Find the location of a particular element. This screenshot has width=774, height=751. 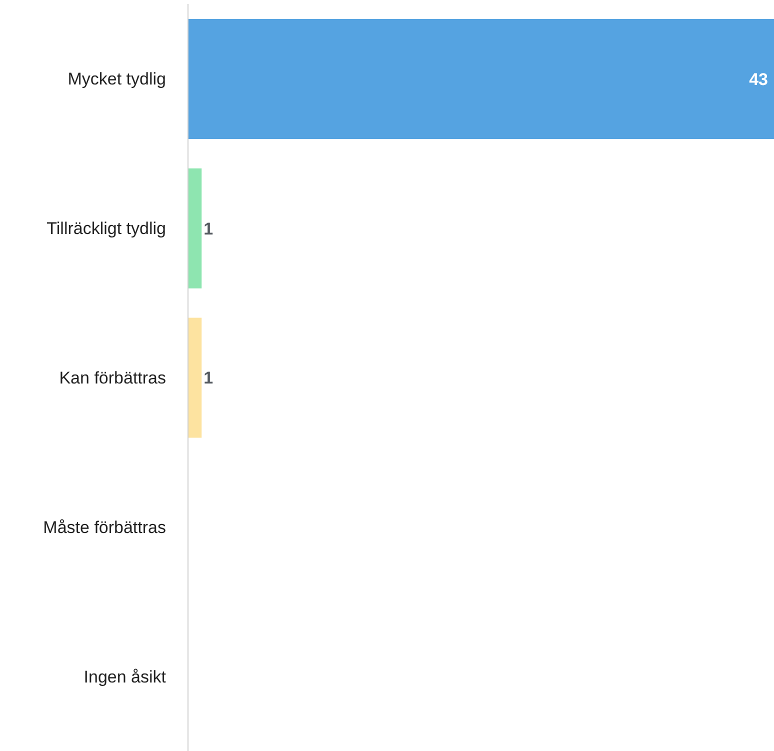

y-tick-label: Mycket tydlig is located at coordinates (117, 79).